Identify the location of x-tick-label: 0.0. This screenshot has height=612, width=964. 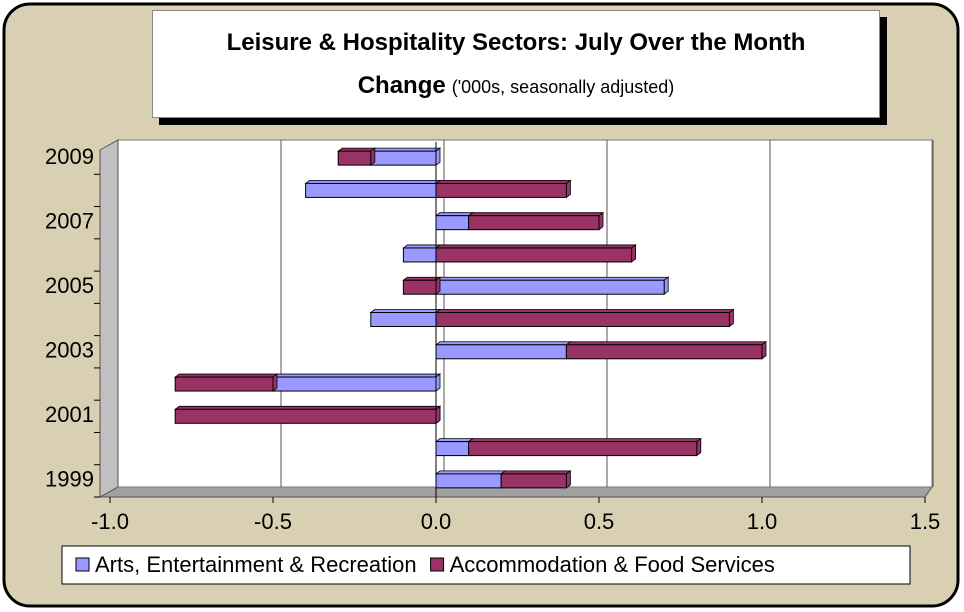
(436, 521).